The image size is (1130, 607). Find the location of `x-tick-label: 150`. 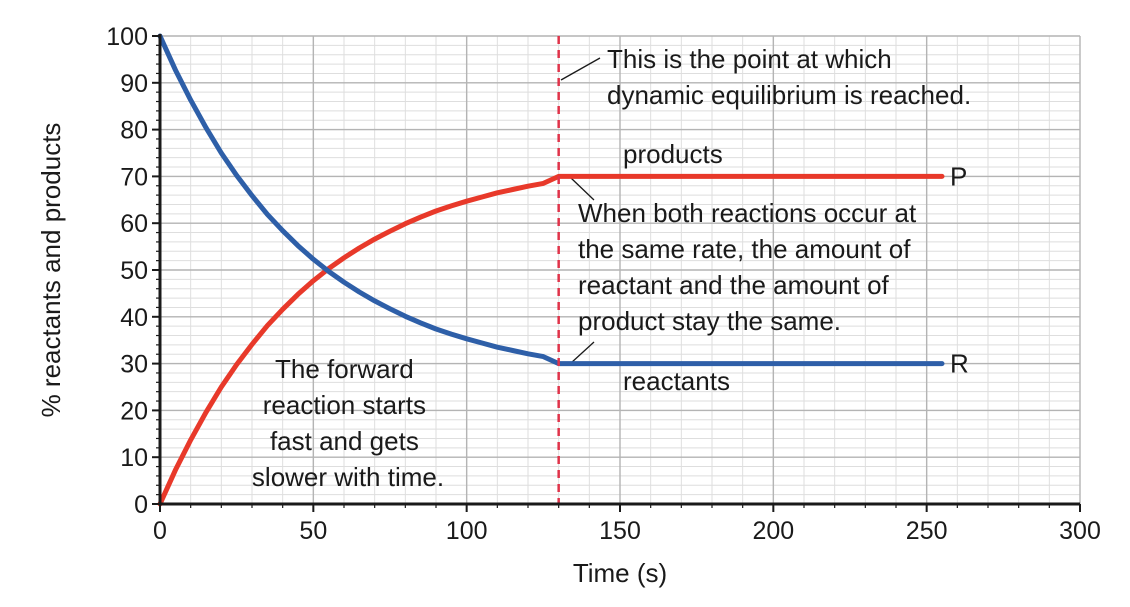

x-tick-label: 150 is located at coordinates (620, 531).